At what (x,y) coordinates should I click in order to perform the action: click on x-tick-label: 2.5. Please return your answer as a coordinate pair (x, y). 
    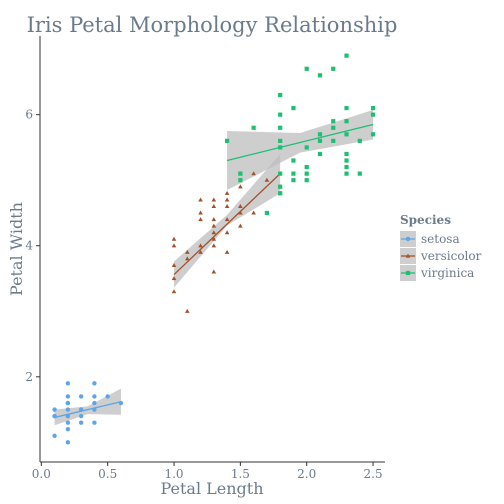
    Looking at the image, I should click on (373, 474).